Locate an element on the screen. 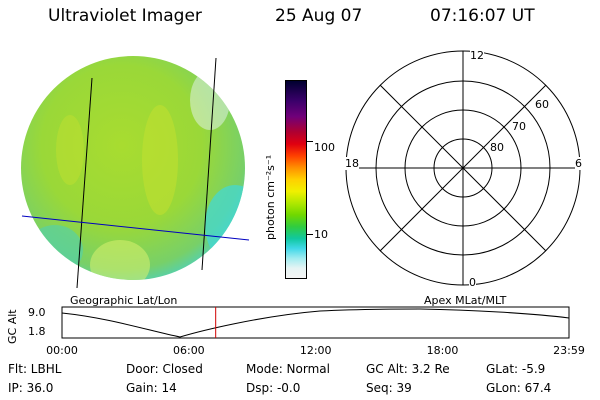 This screenshot has height=400, width=600. colorbar-tick-100: 100 is located at coordinates (324, 147).